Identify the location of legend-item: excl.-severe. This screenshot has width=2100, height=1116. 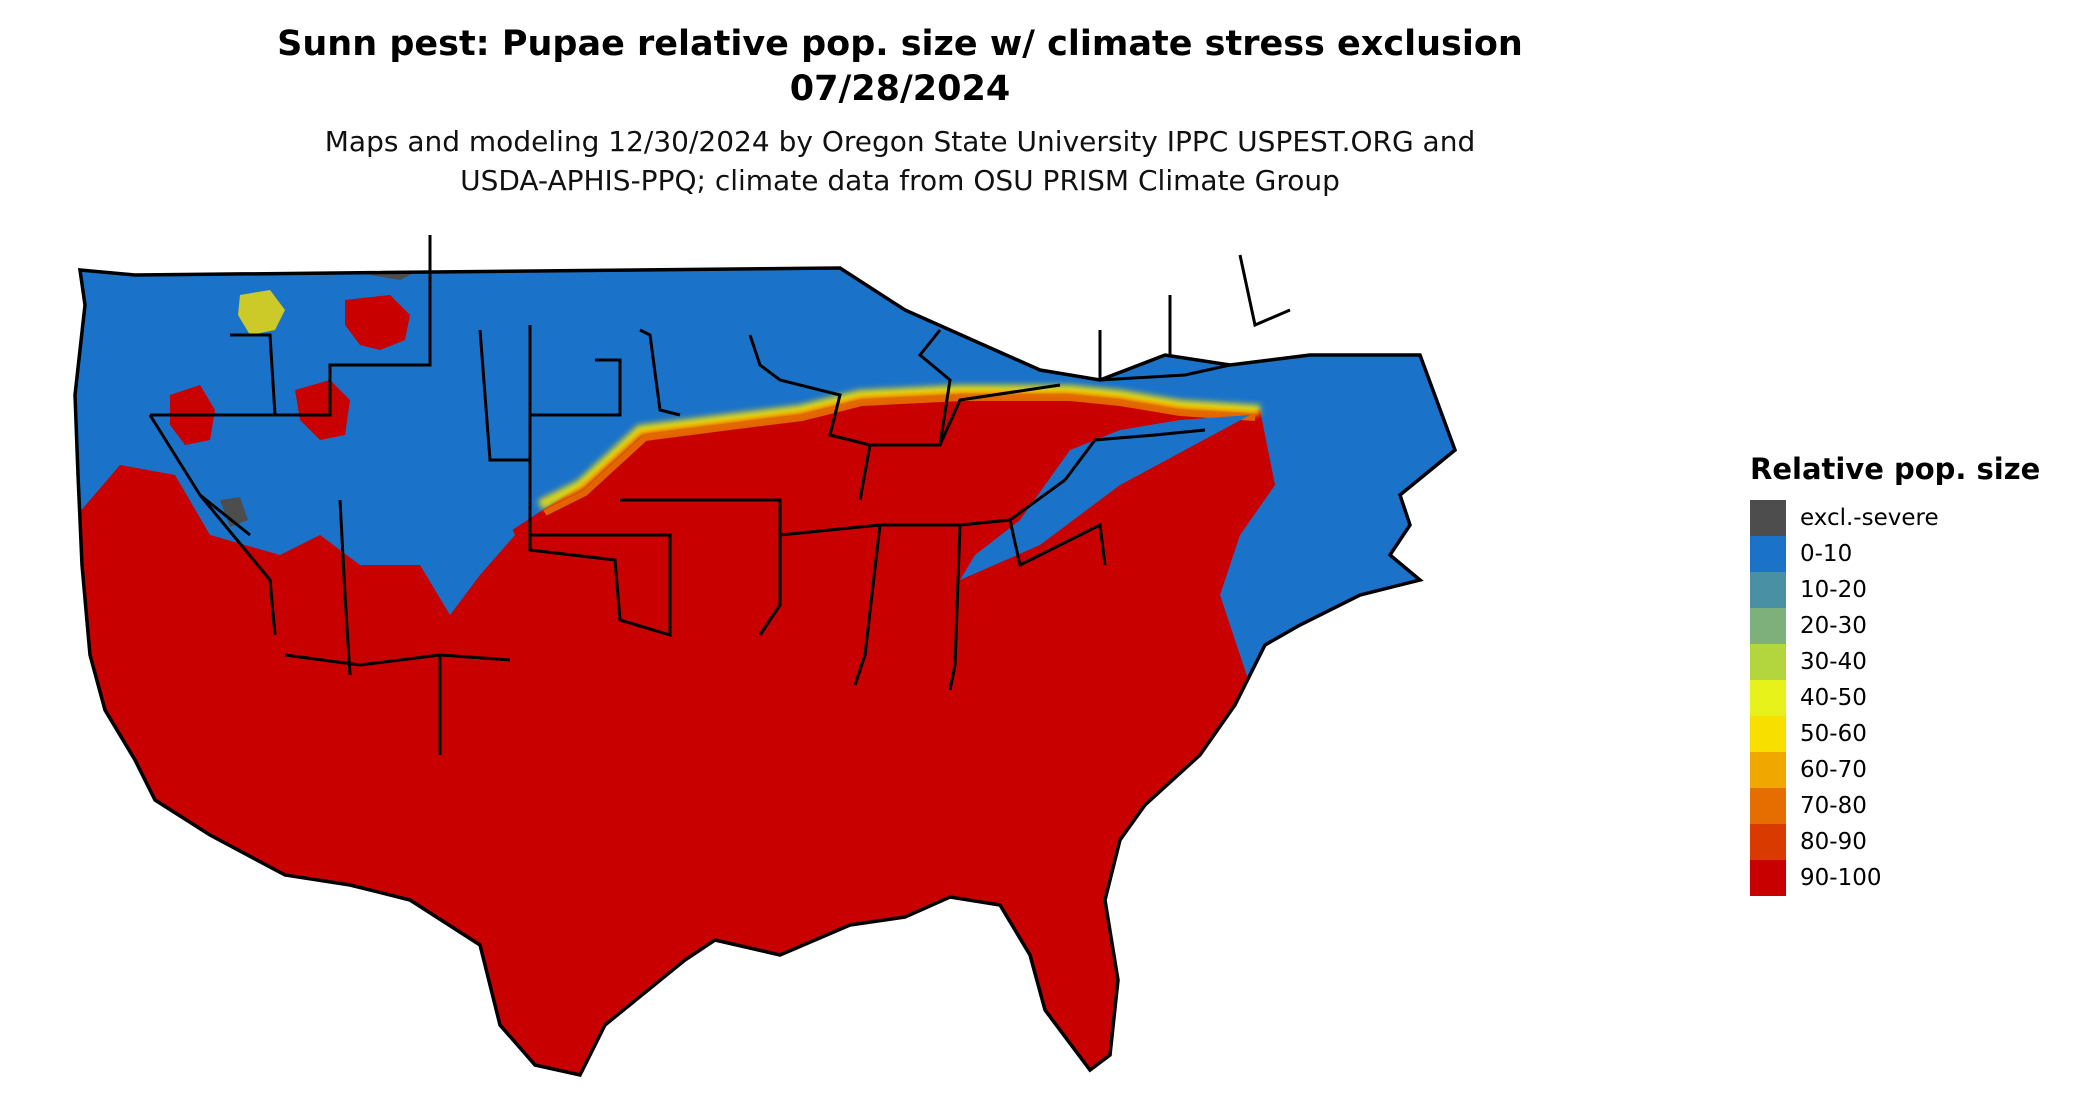
(1915, 518).